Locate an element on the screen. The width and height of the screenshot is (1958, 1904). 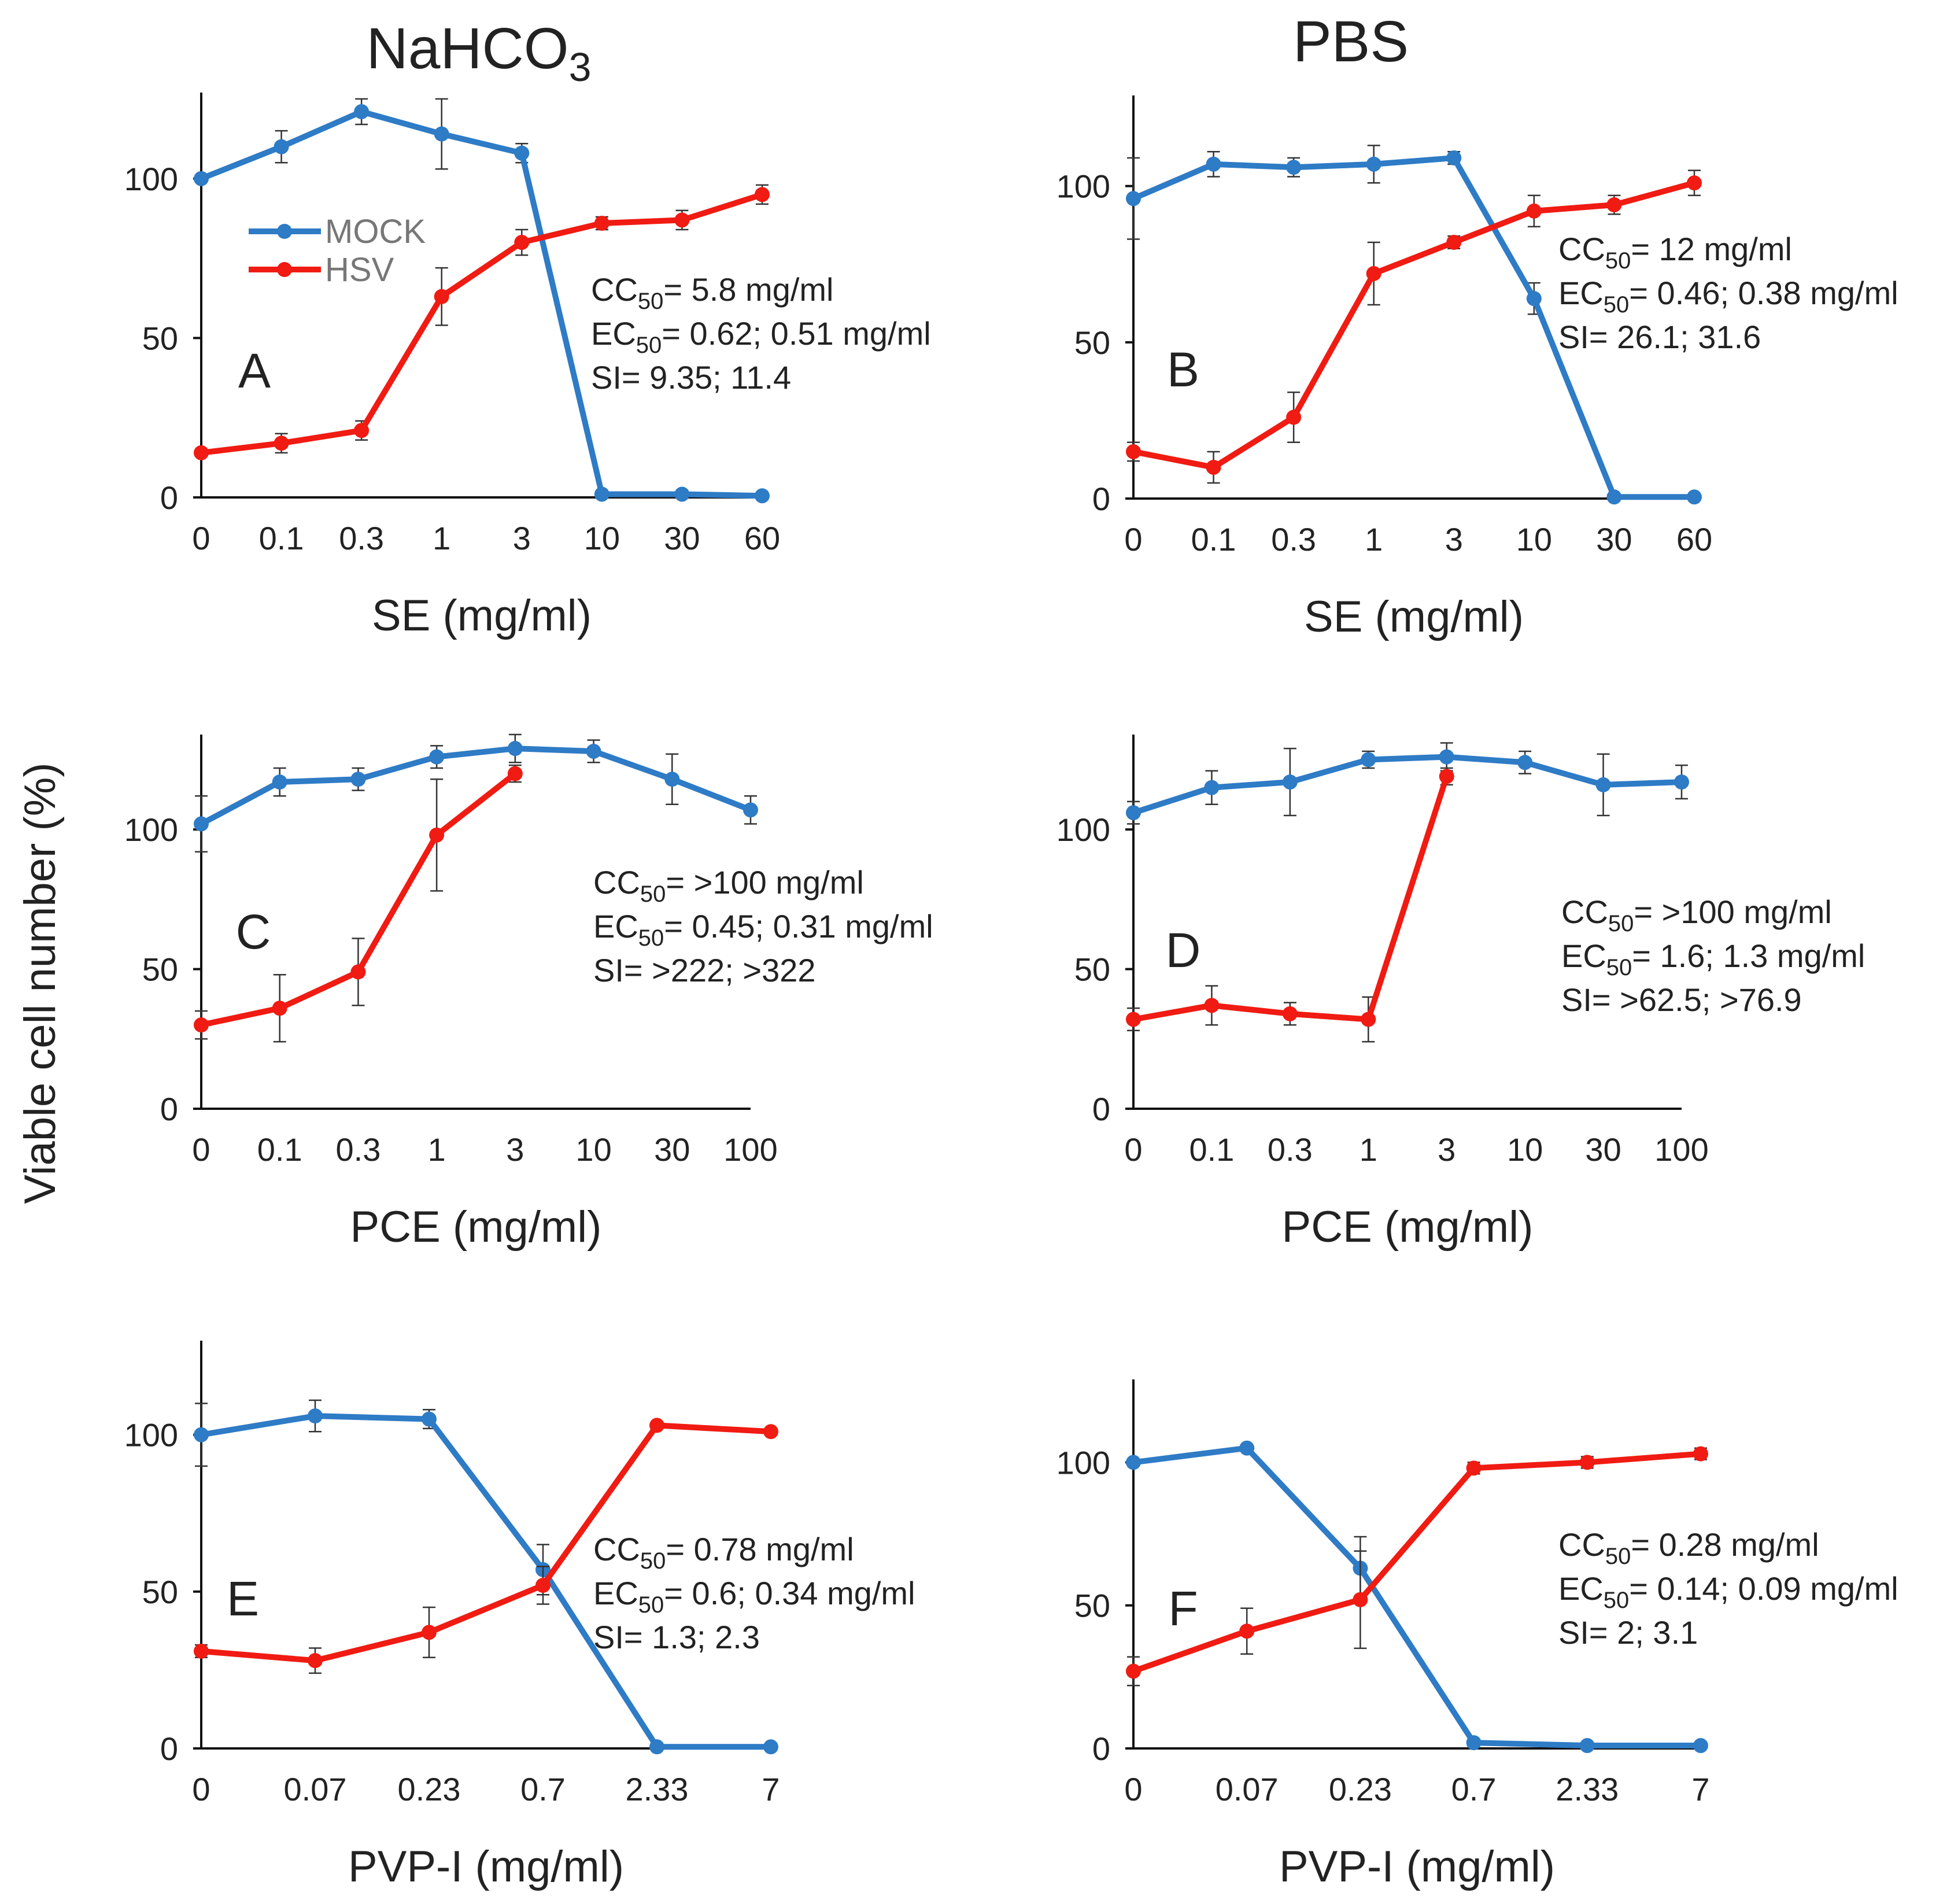
x-axis-label: PVP-I (mg/ml) is located at coordinates (1417, 1867).